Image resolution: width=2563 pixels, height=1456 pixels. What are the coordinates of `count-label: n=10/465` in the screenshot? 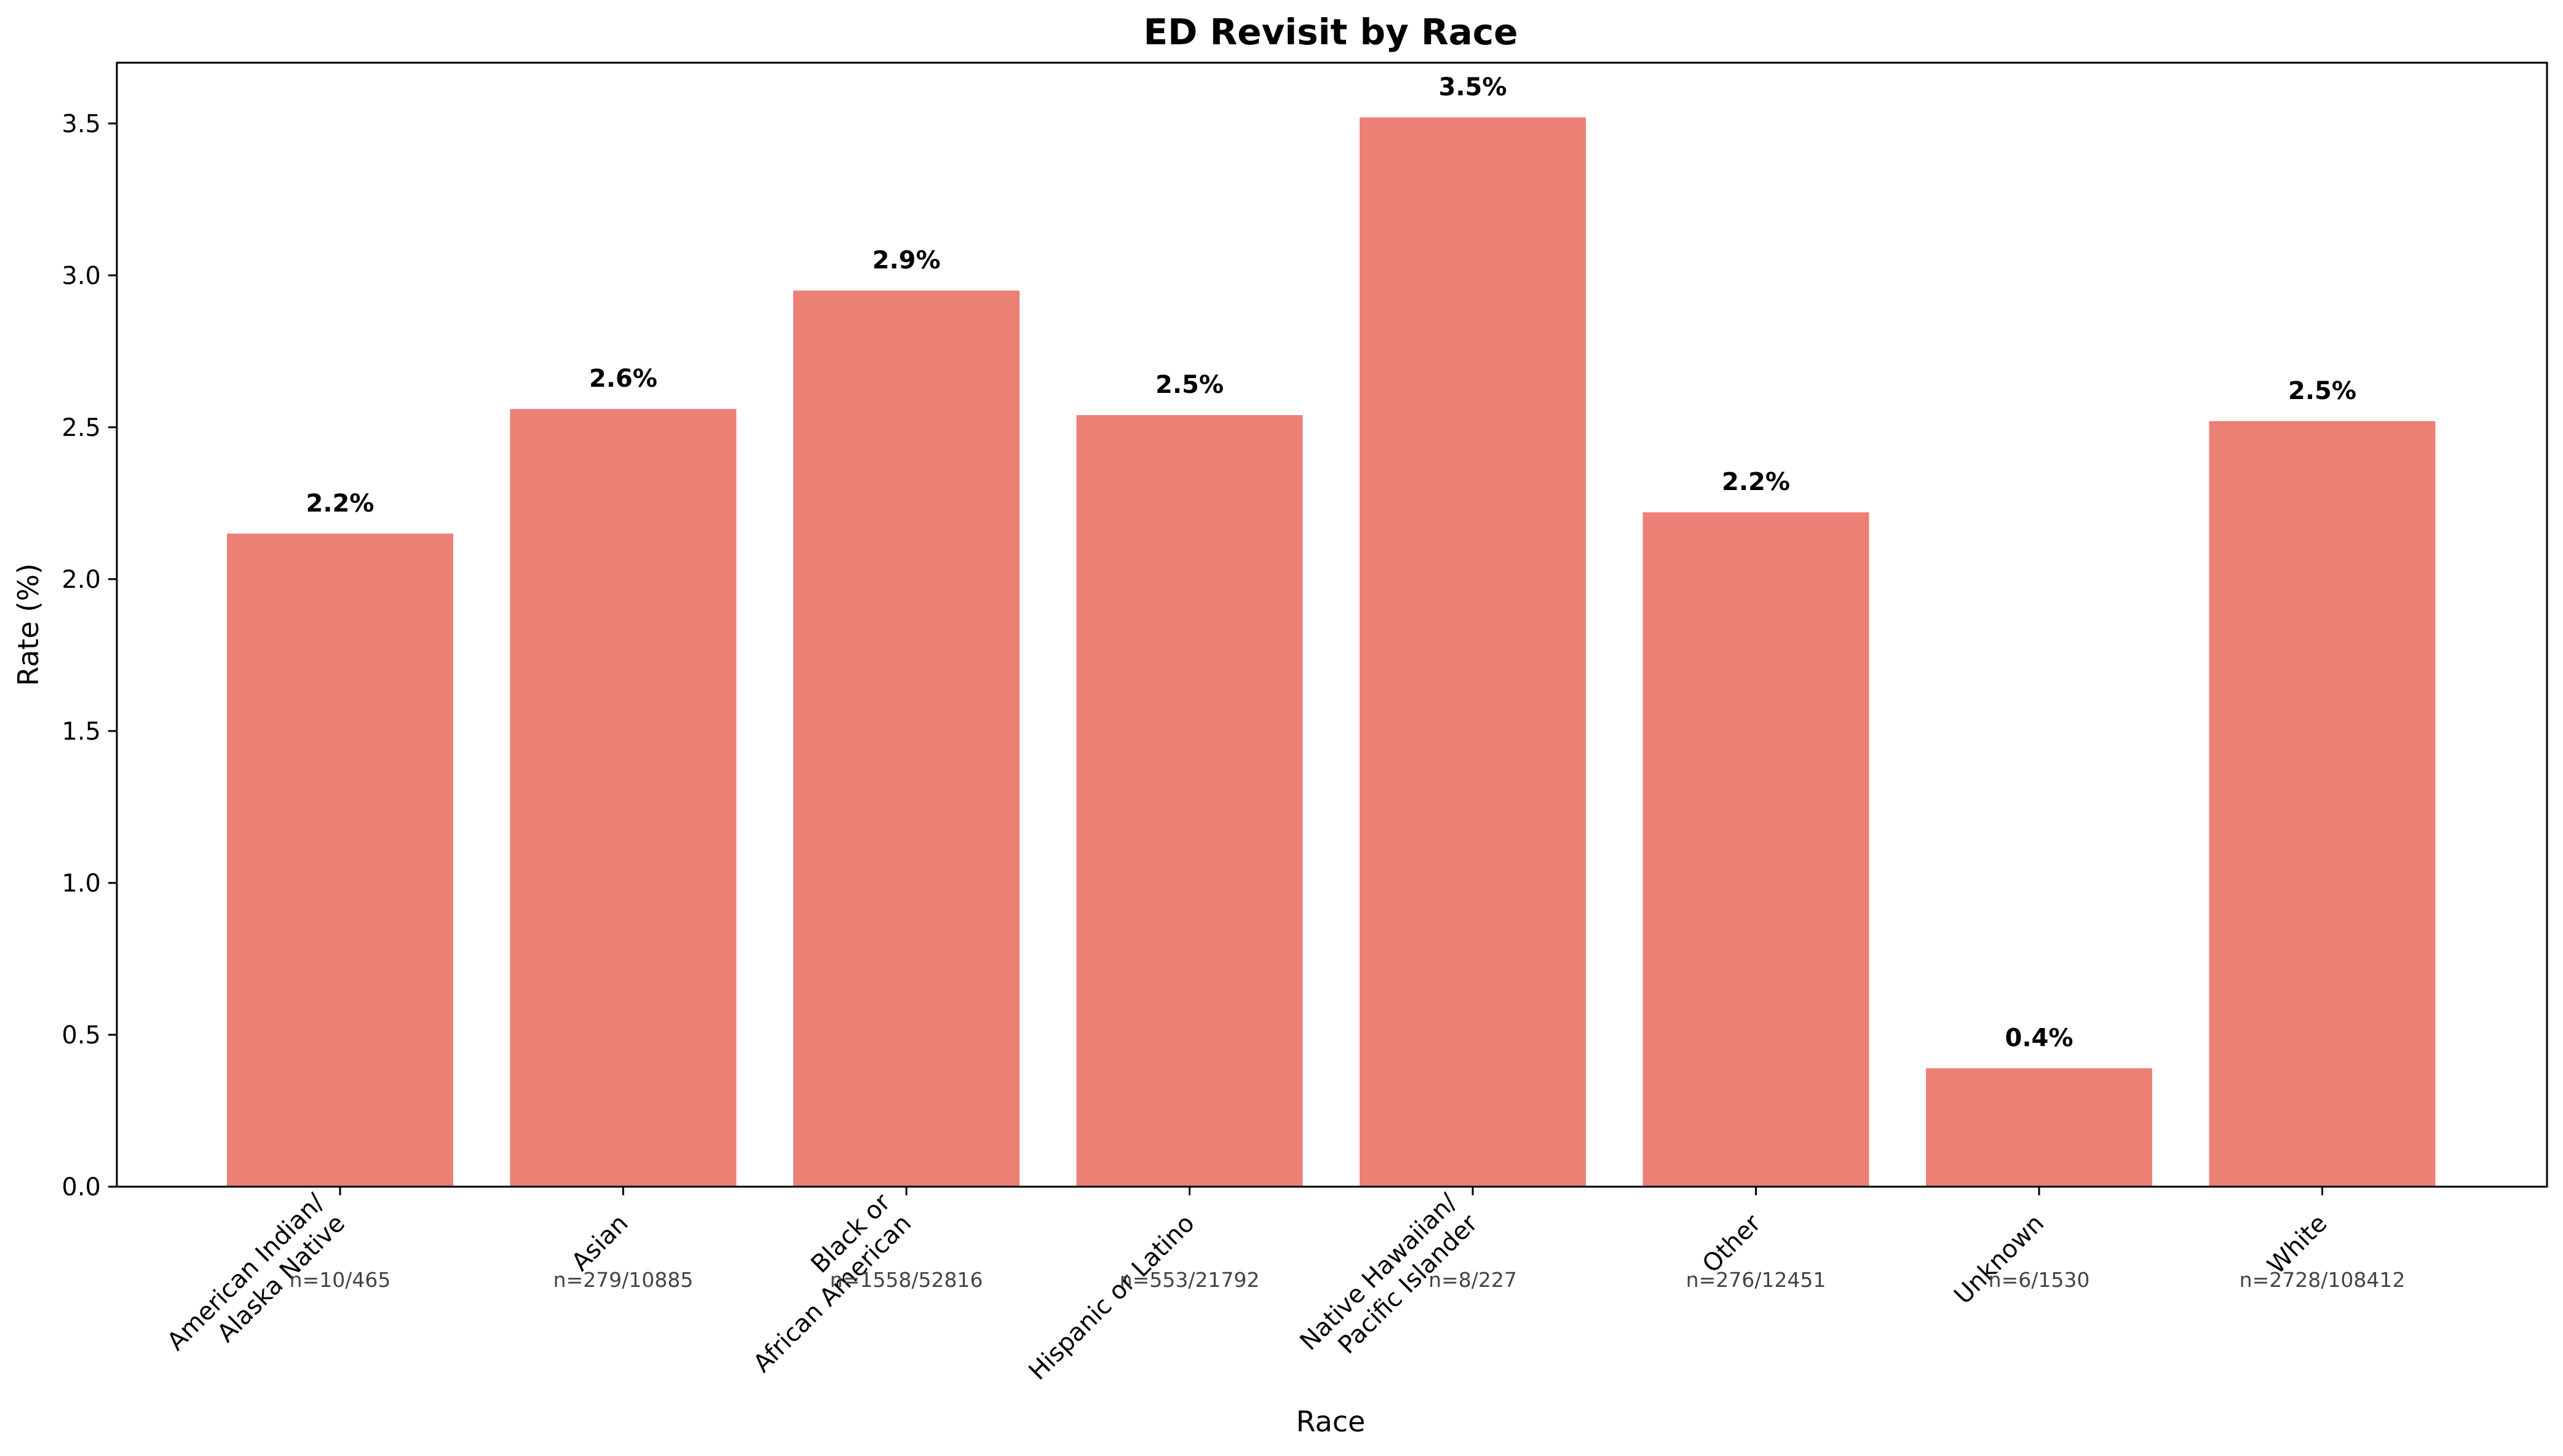 It's located at (340, 1280).